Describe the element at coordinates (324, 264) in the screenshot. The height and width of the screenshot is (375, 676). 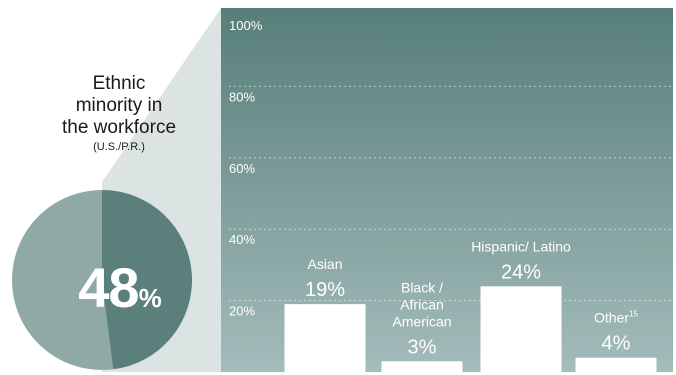
I see `bar-category-label: Asian` at that location.